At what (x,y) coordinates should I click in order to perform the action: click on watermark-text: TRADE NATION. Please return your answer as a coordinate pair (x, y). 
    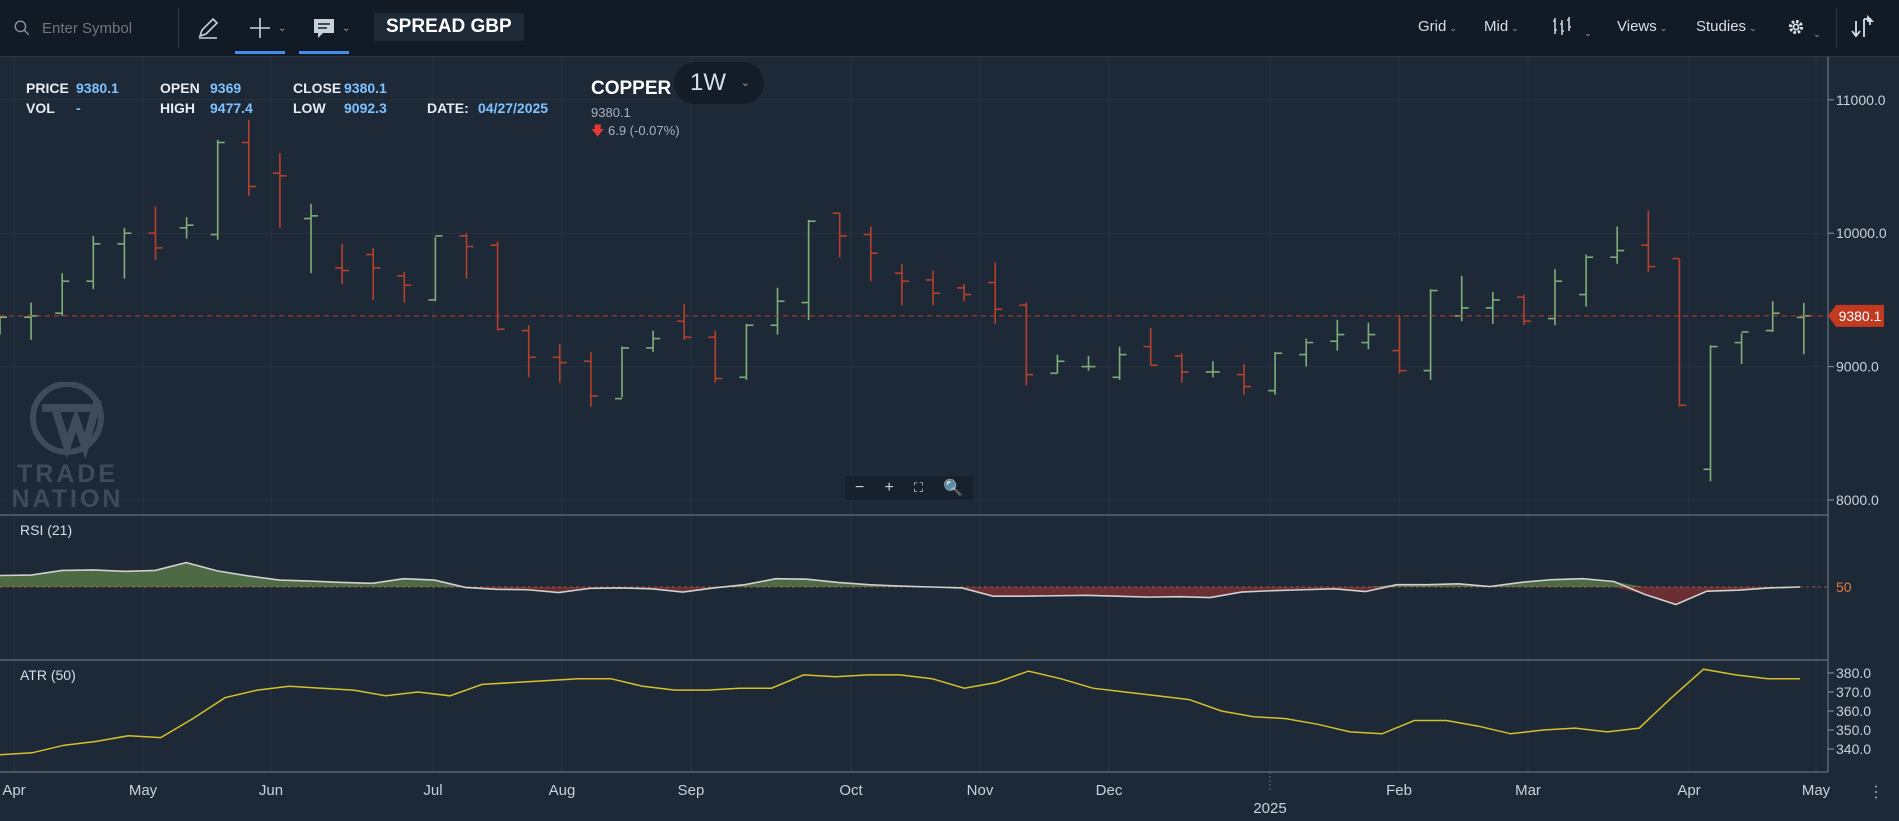
    Looking at the image, I should click on (67, 487).